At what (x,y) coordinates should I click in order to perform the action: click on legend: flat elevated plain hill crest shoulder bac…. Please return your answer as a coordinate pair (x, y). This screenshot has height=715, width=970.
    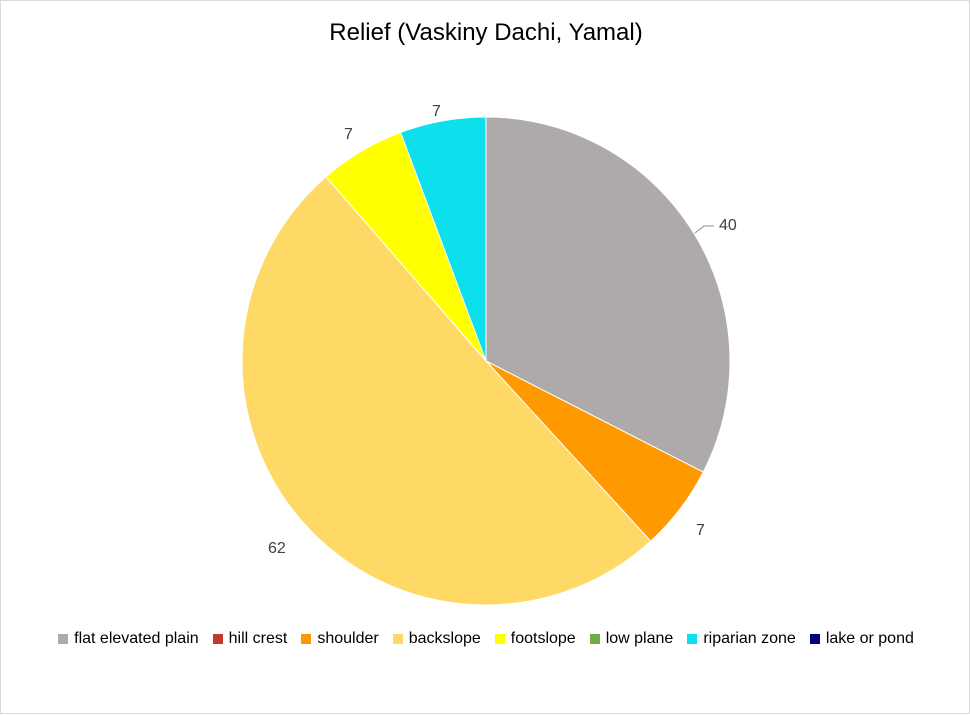
    Looking at the image, I should click on (485, 639).